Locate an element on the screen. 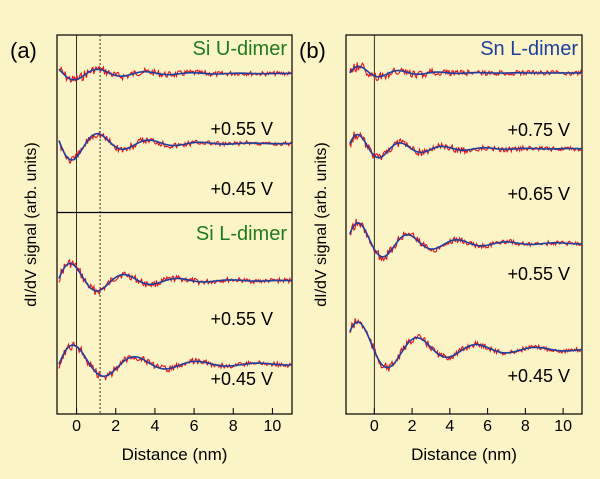  panel-label: (a) is located at coordinates (23, 50).